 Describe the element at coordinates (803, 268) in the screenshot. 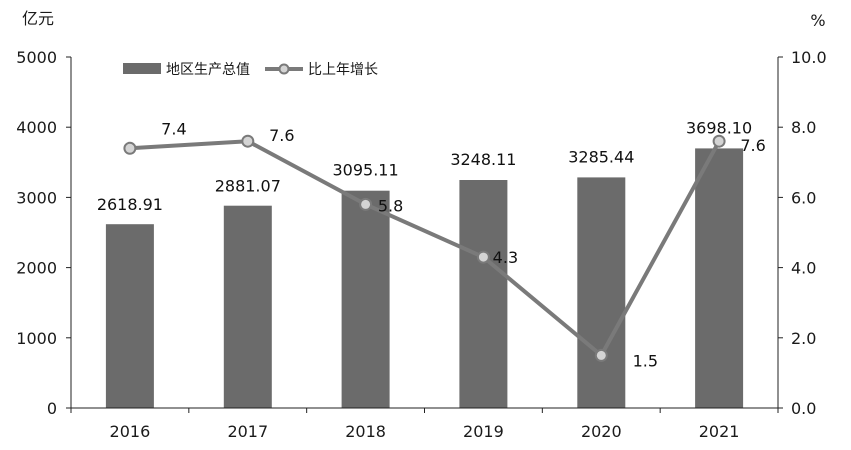

I see `right-tick-label: 4.0` at that location.